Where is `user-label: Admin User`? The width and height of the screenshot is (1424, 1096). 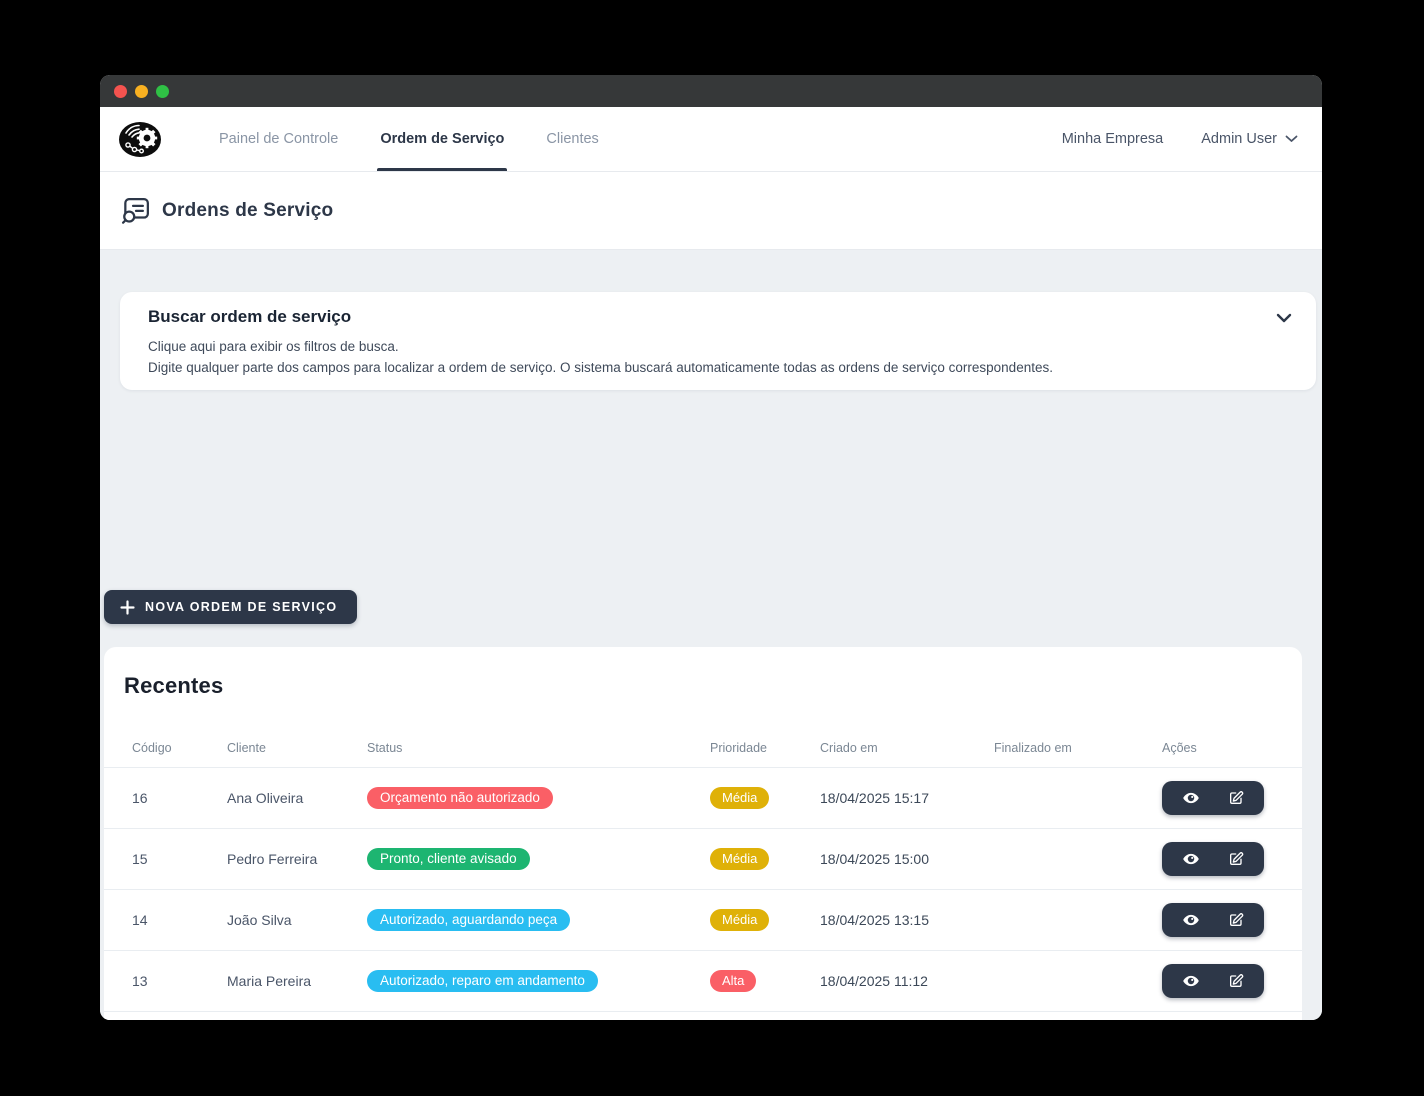 user-label: Admin User is located at coordinates (1239, 139).